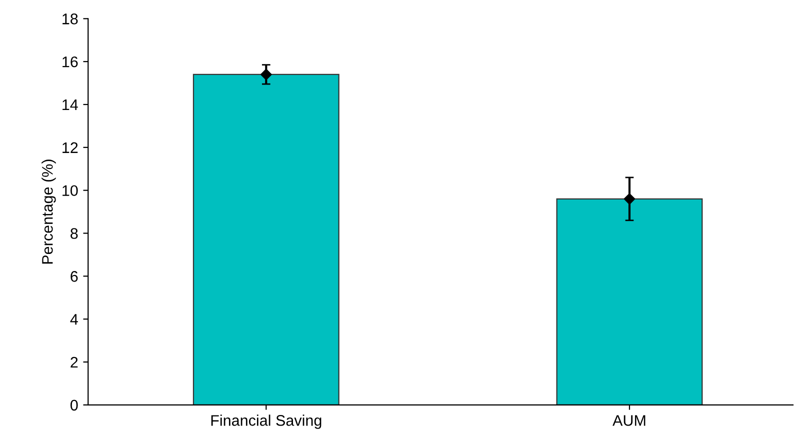  What do you see at coordinates (70, 105) in the screenshot?
I see `y-tick-label: 14` at bounding box center [70, 105].